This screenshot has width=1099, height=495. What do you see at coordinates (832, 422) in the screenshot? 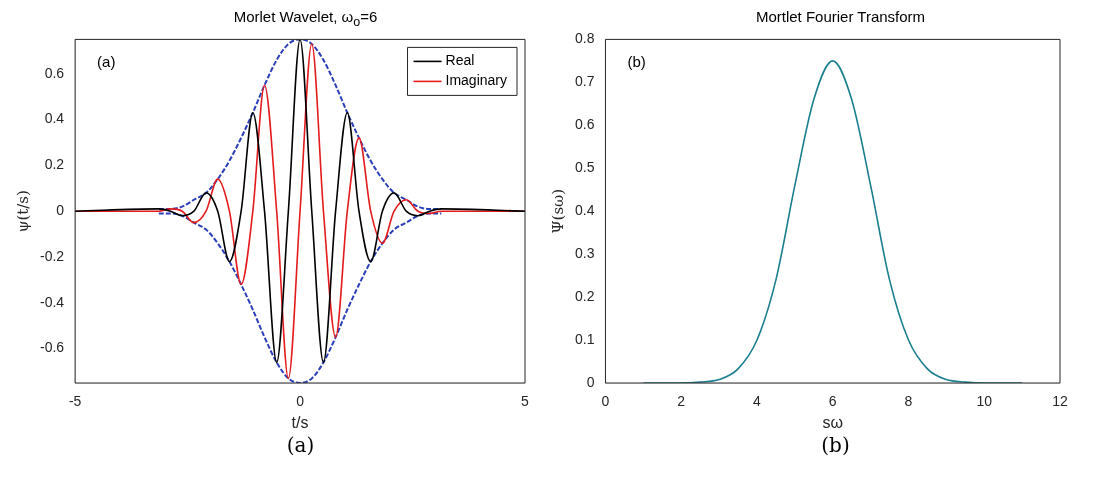
I see `x-axis-title: sω` at bounding box center [832, 422].